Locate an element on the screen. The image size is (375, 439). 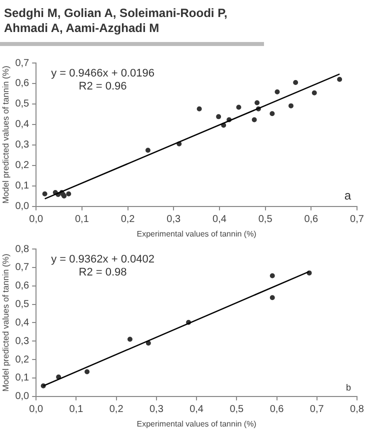
y-tick-label: 0,8 is located at coordinates (22, 249).